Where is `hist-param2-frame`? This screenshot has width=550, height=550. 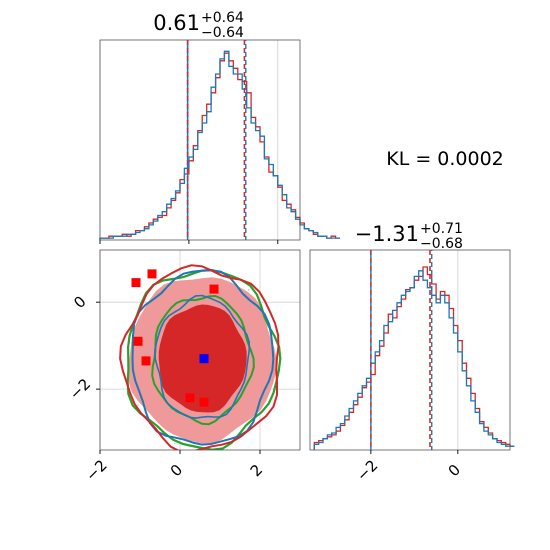 hist-param2-frame is located at coordinates (410, 350).